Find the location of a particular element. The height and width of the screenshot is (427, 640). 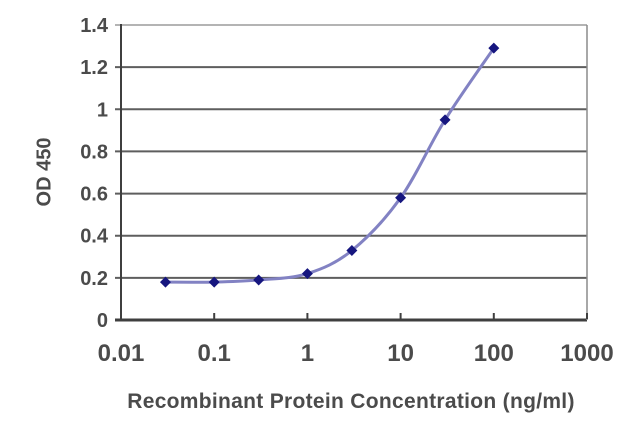

x-tick-label: 10 is located at coordinates (400, 353).